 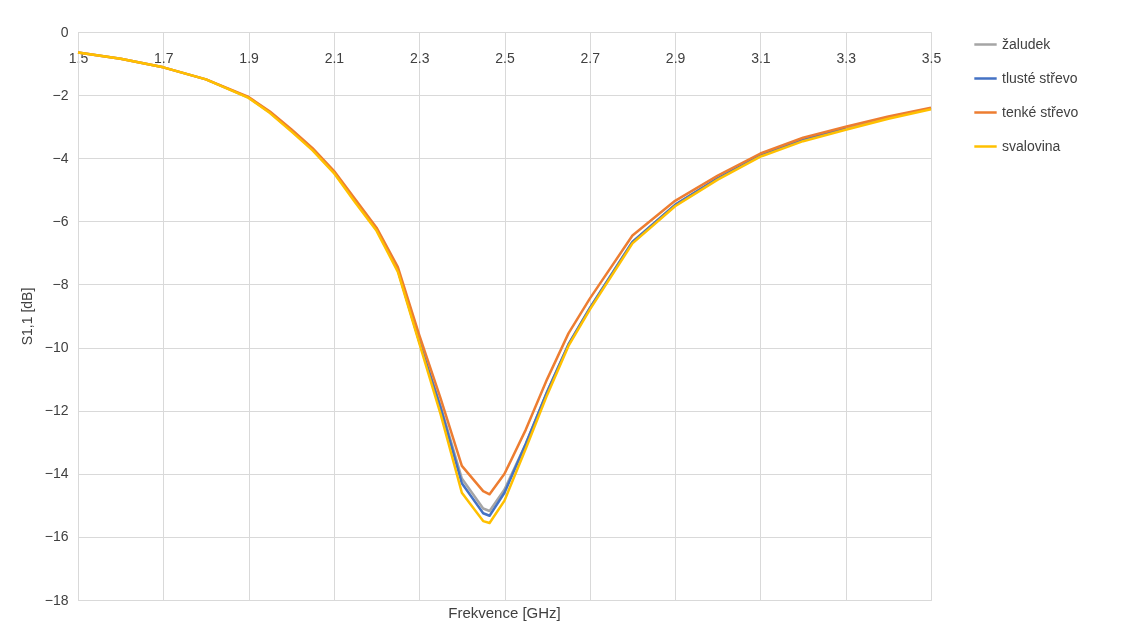 I want to click on legend-label: tlusté střevo, so click(x=1040, y=77).